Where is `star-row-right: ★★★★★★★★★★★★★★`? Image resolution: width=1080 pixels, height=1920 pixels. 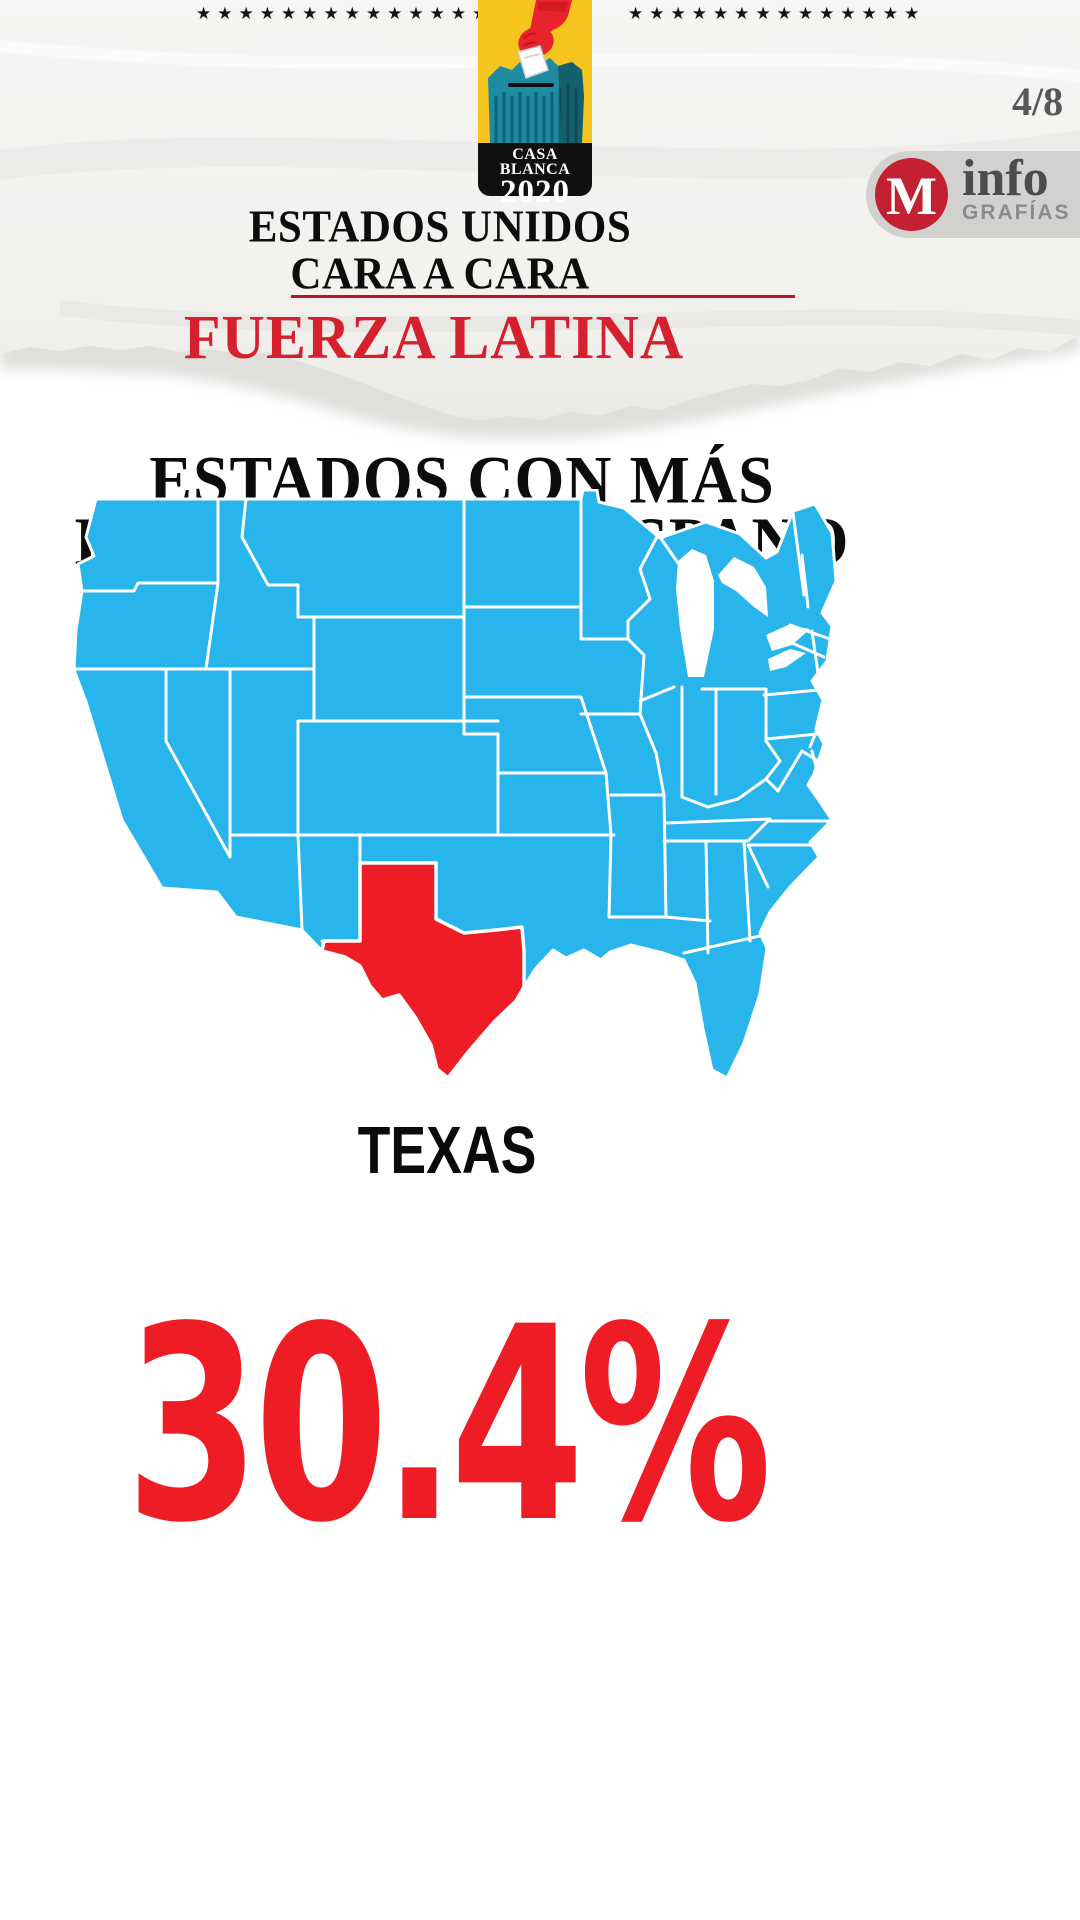 star-row-right: ★★★★★★★★★★★★★★ is located at coordinates (777, 14).